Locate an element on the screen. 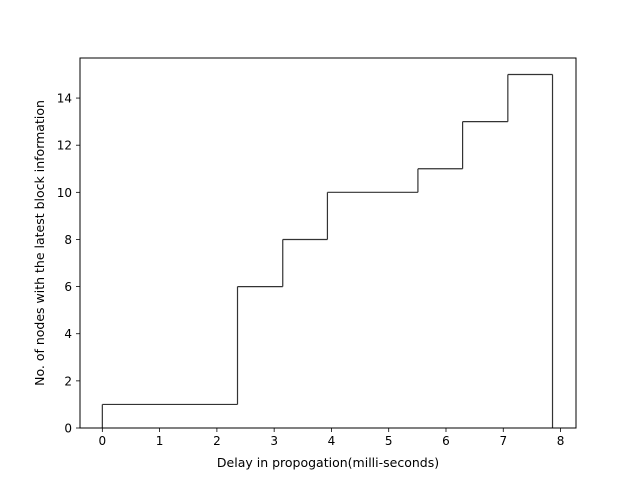 The width and height of the screenshot is (640, 484). x-tick-label: 2 is located at coordinates (217, 441).